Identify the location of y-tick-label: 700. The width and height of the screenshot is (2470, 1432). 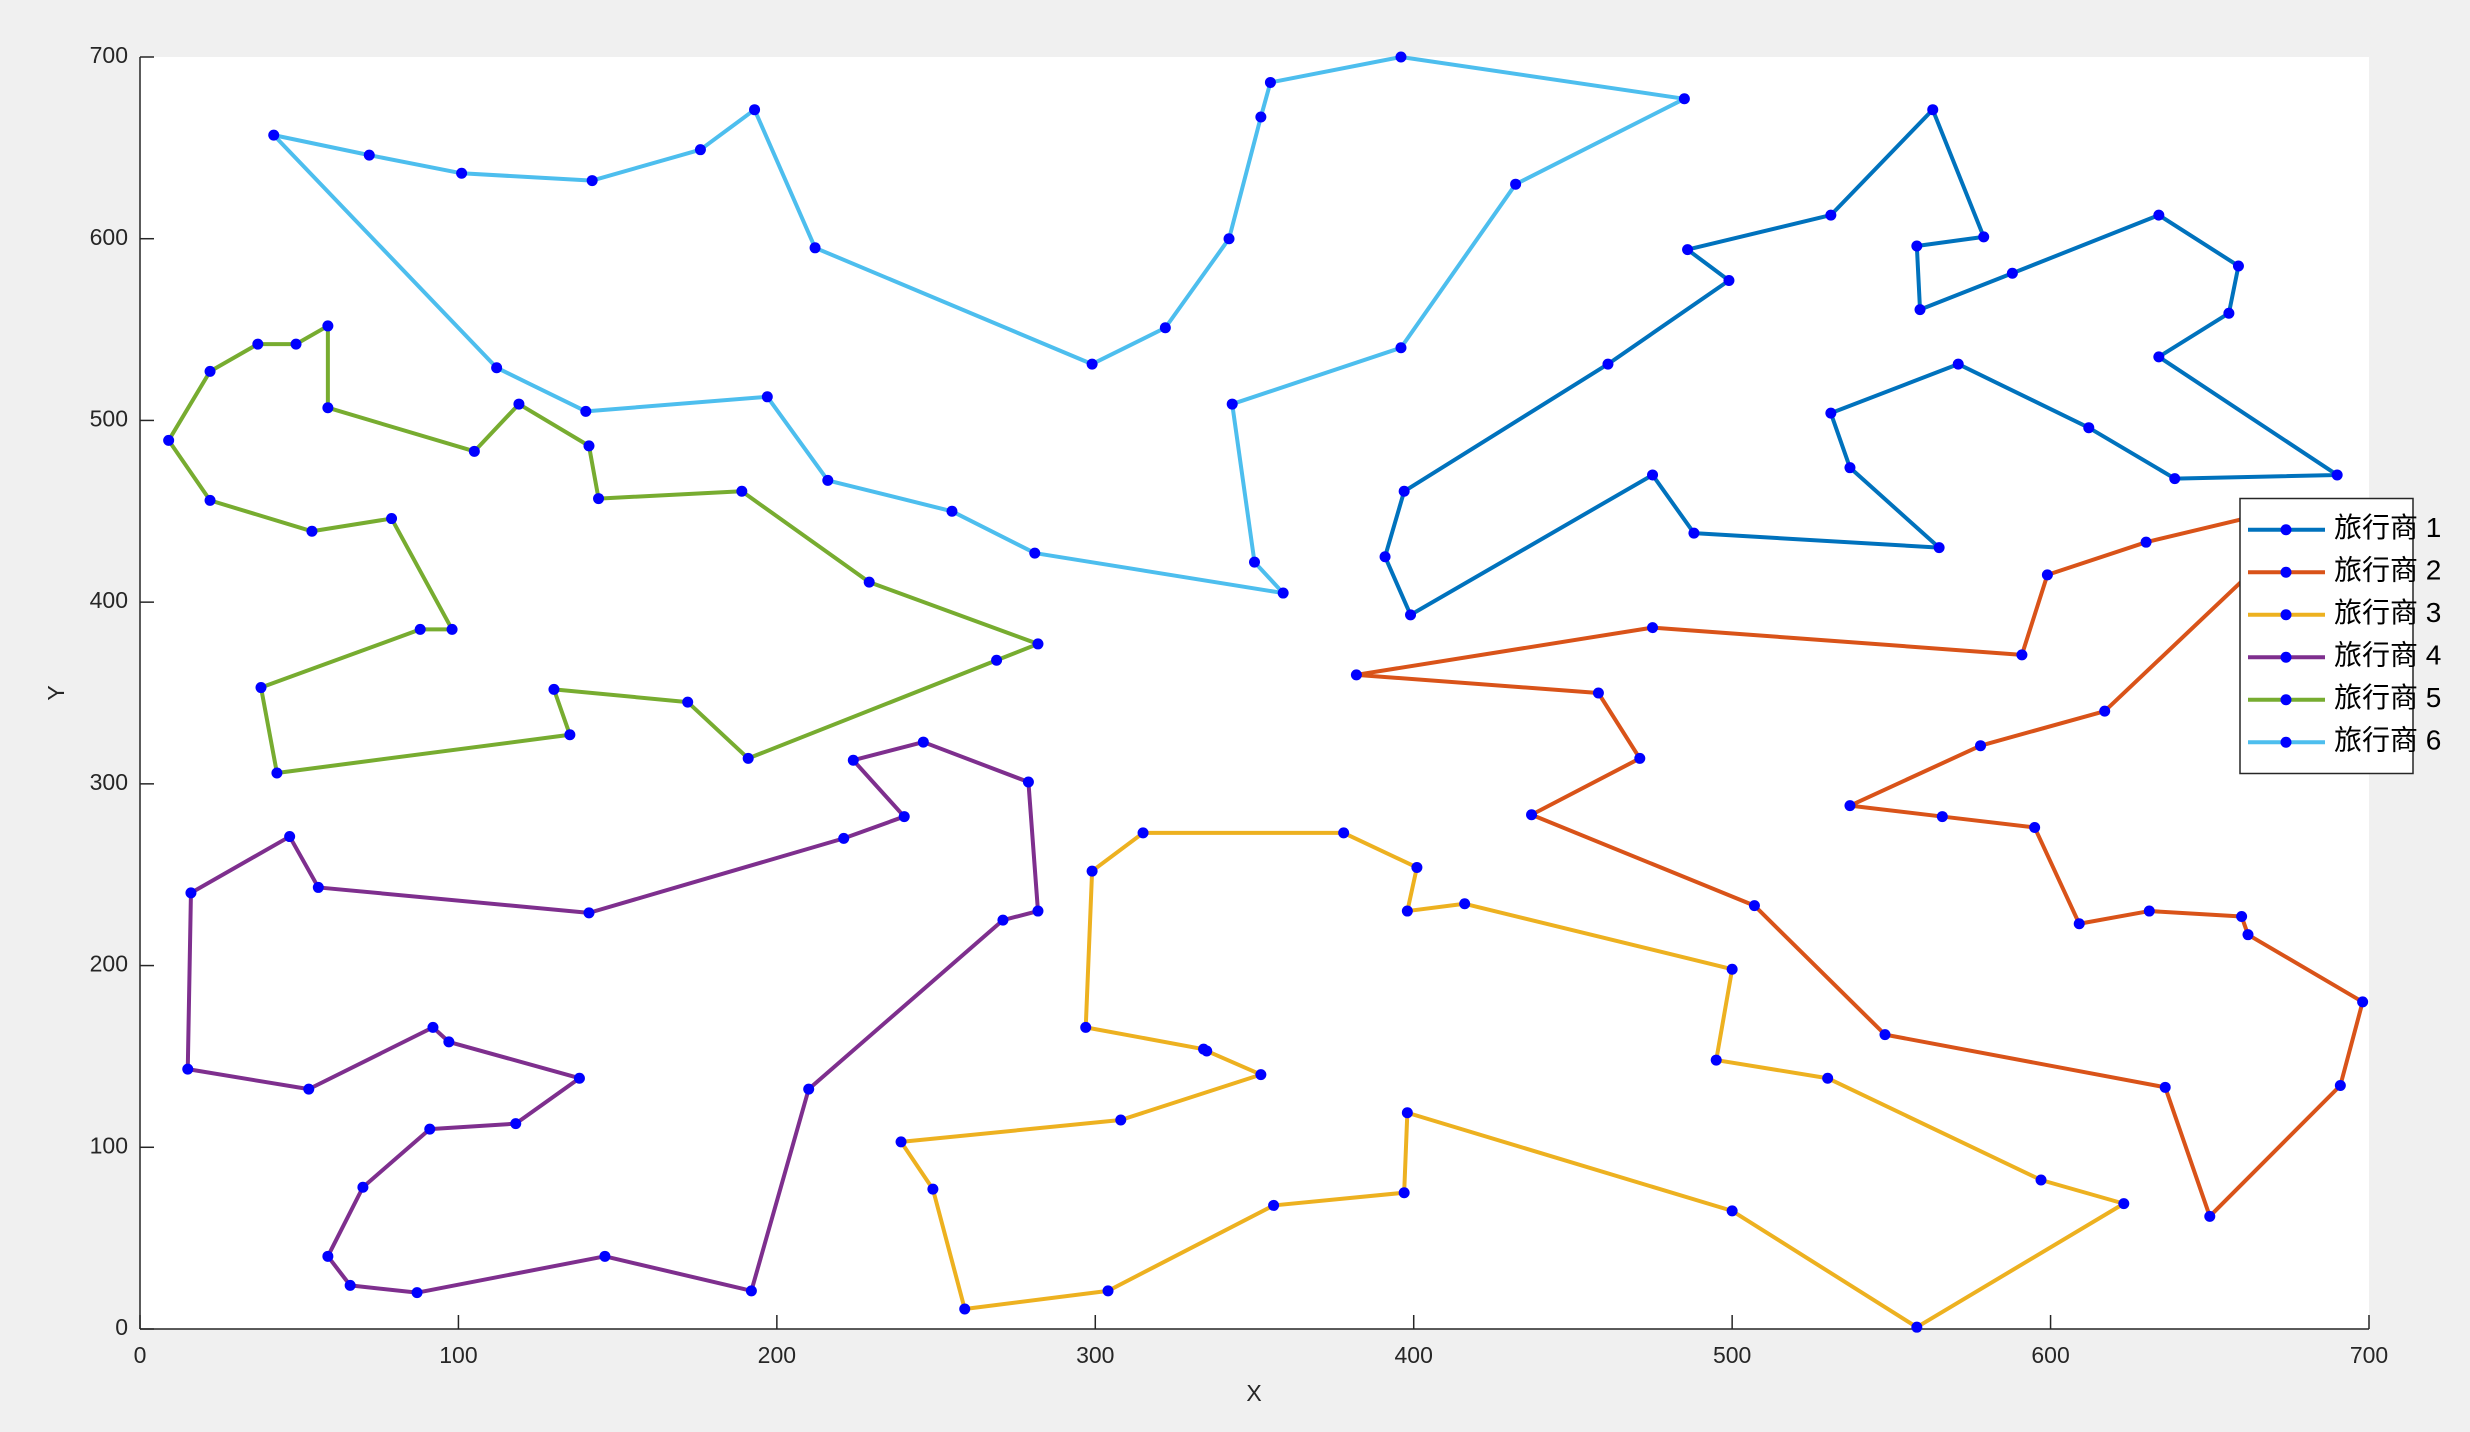
(109, 55).